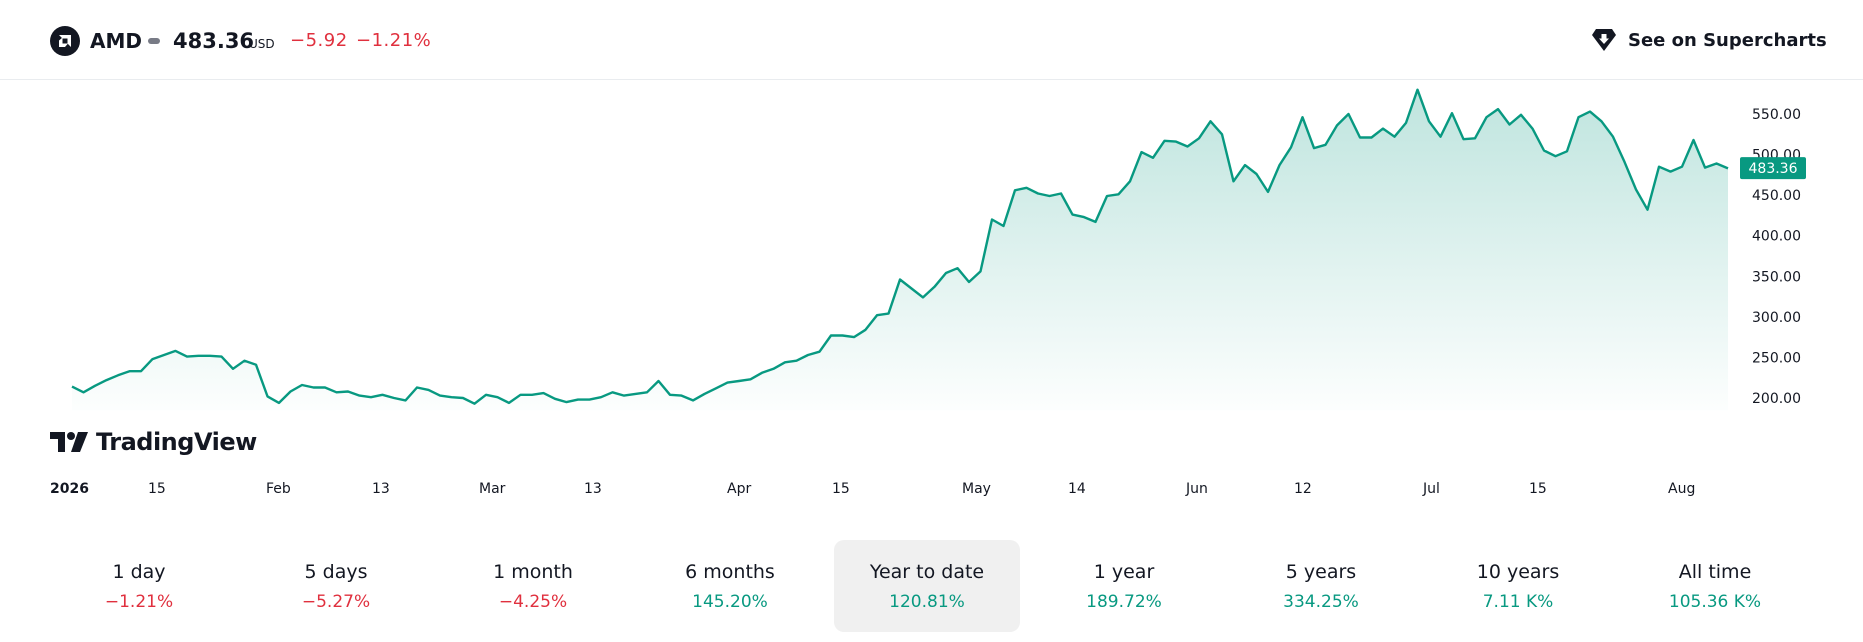 Image resolution: width=1863 pixels, height=642 pixels. I want to click on period-button-5-years: 5 years 334.25%, so click(1321, 586).